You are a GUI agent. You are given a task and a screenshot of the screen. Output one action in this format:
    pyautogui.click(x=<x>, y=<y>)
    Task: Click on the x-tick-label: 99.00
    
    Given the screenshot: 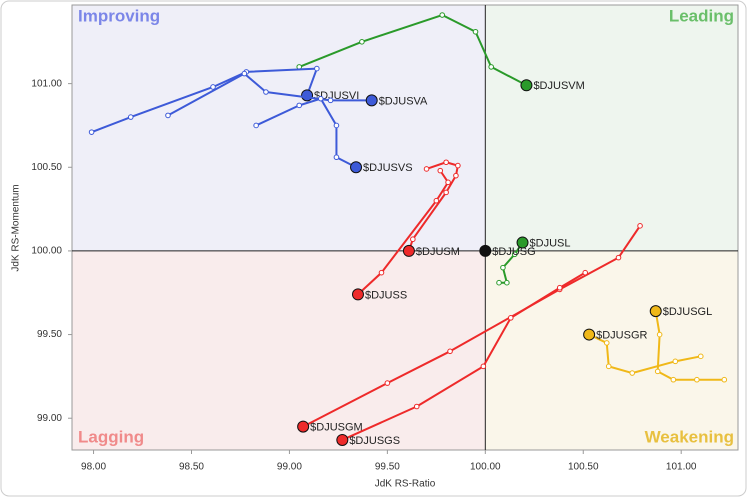 What is the action you would take?
    pyautogui.click(x=289, y=467)
    